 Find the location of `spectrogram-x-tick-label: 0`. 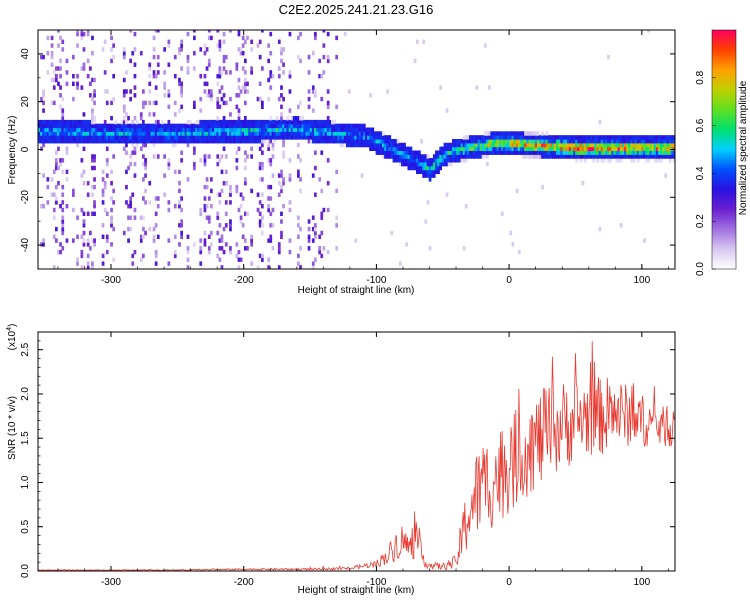

spectrogram-x-tick-label: 0 is located at coordinates (509, 280).